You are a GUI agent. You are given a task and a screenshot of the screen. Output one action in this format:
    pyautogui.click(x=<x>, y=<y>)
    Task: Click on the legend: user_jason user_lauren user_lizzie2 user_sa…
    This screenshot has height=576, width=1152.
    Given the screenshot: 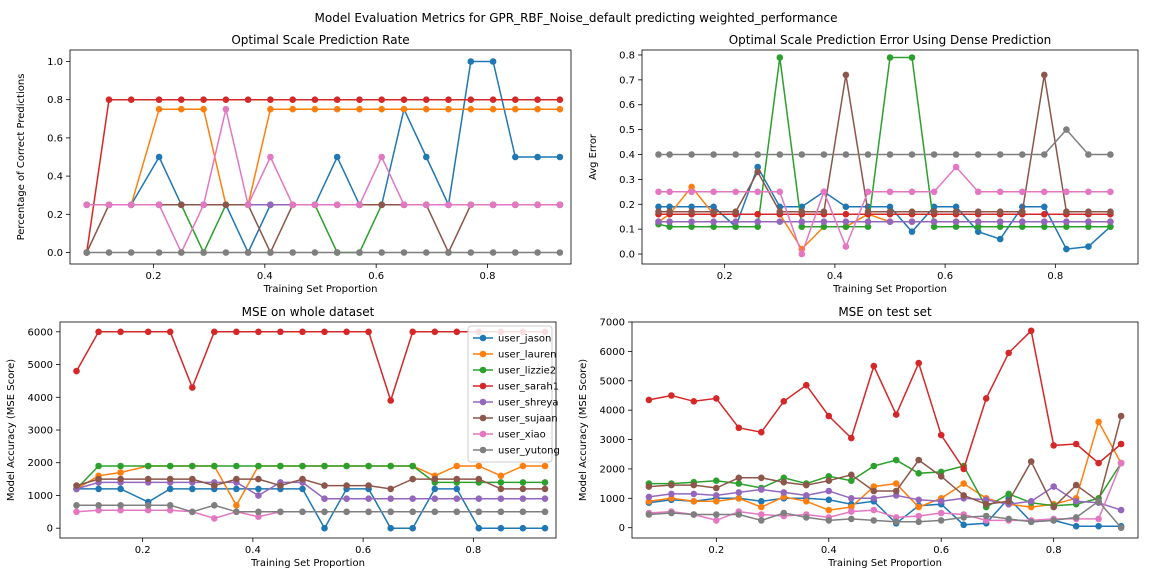 What is the action you would take?
    pyautogui.click(x=513, y=394)
    